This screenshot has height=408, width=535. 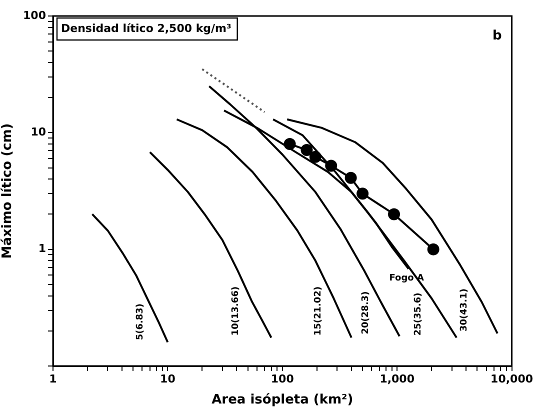 I want to click on text: 25(35.6), so click(x=418, y=314).